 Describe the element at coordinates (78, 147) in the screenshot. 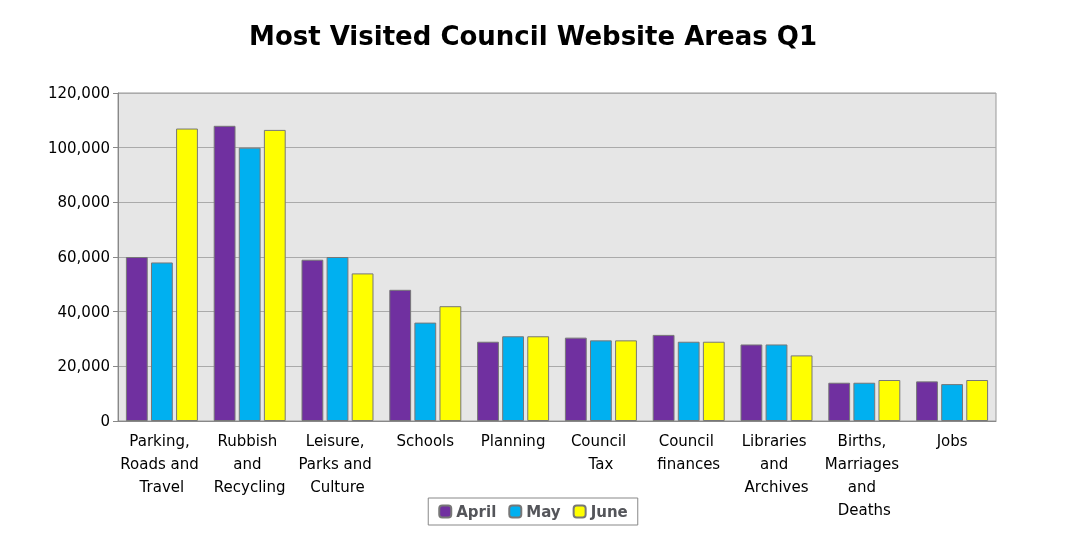

I see `y-tick-label: 100,000` at that location.